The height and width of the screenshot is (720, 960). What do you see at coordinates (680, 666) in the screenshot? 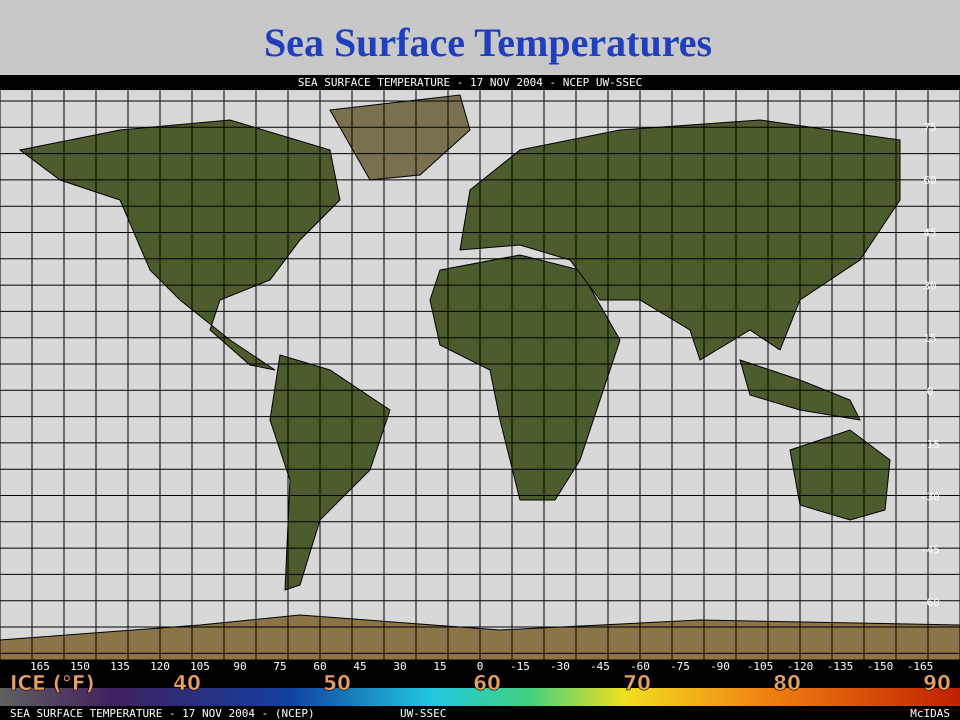
I see `longitude-label: -75` at bounding box center [680, 666].